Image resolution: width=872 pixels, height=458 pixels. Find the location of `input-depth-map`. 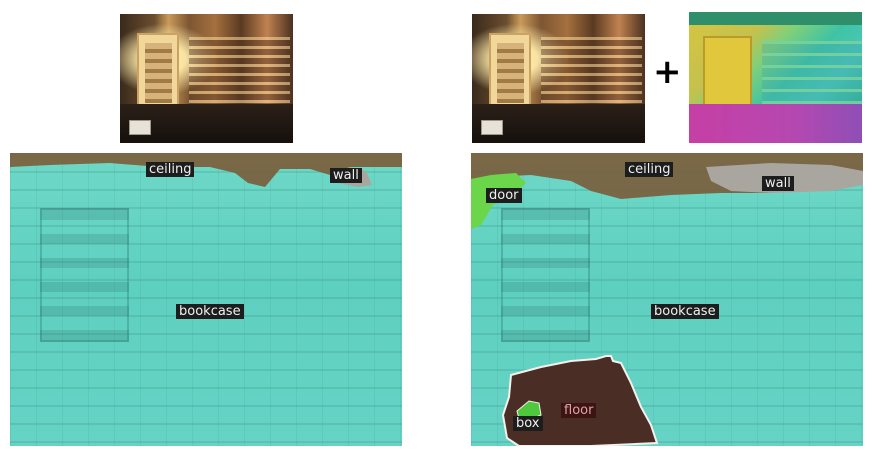

input-depth-map is located at coordinates (775, 77).